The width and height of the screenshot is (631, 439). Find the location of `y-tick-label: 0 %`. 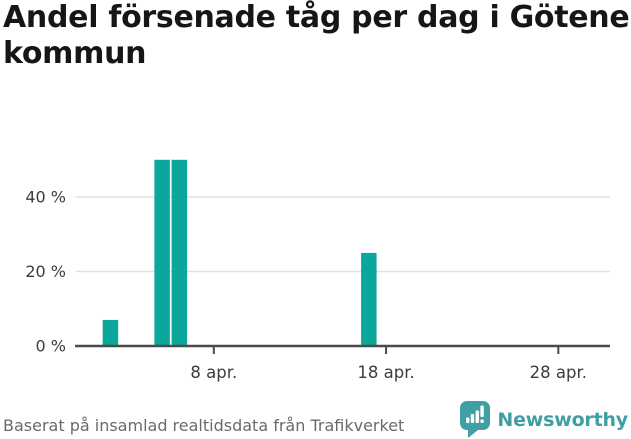

y-tick-label: 0 % is located at coordinates (51, 346).